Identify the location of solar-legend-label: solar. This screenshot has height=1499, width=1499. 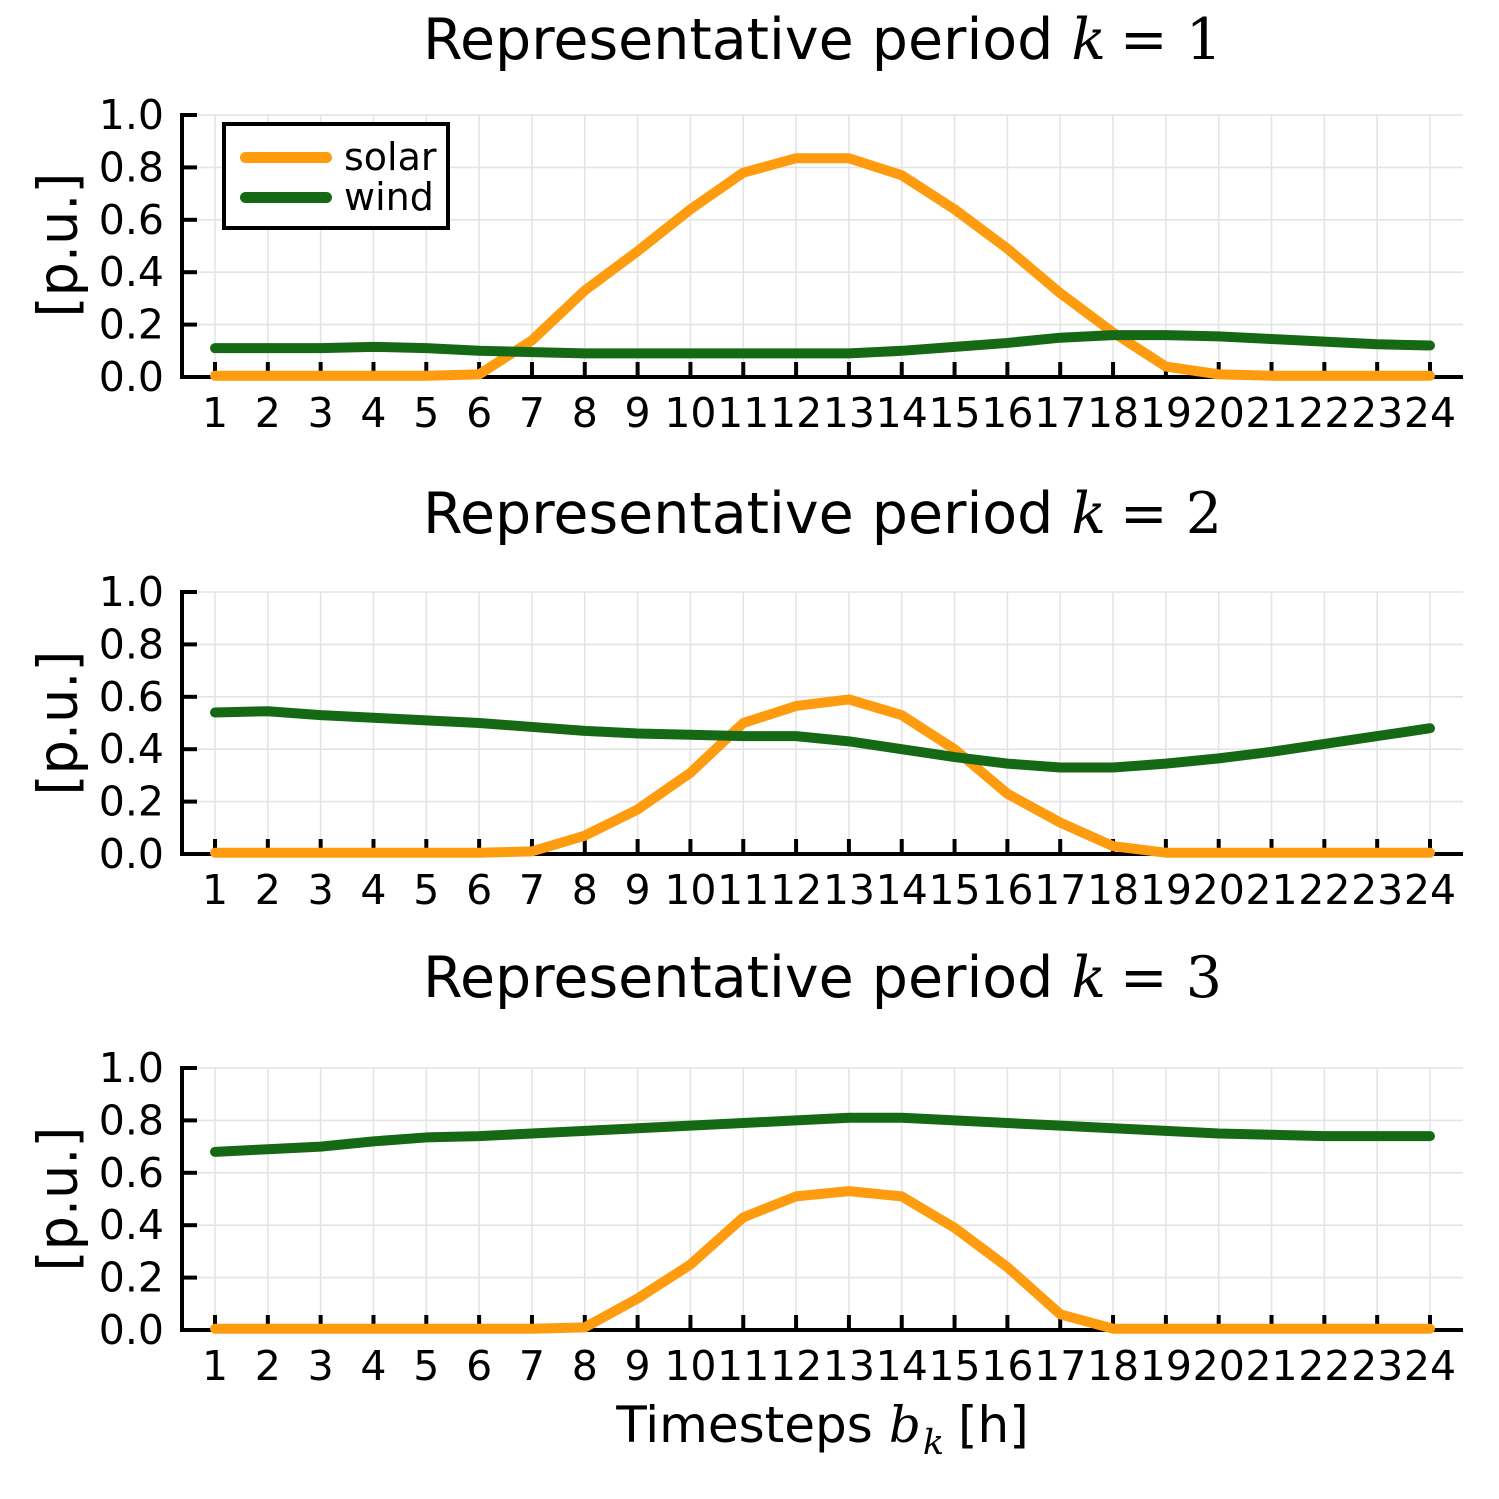
(390, 157).